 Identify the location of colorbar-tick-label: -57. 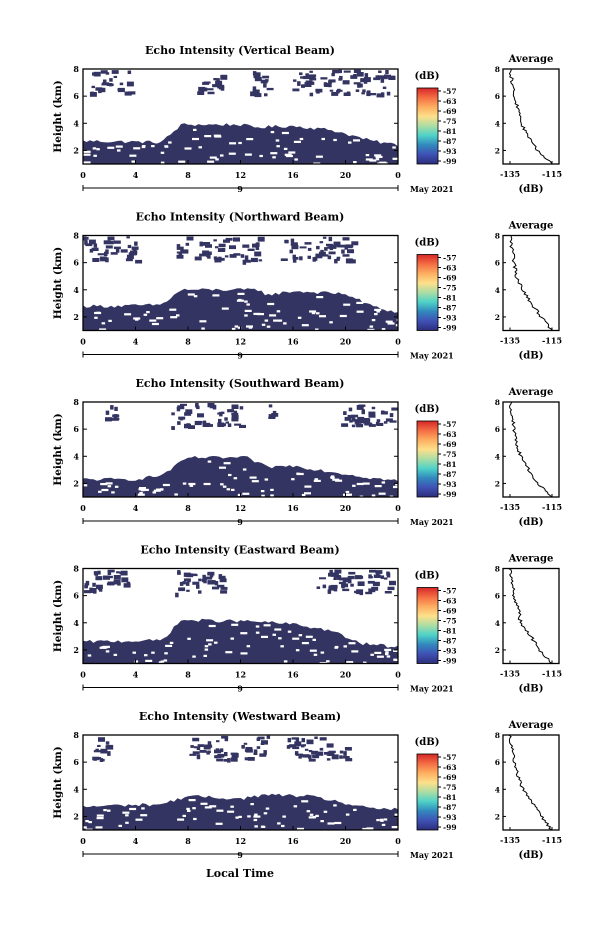
(450, 591).